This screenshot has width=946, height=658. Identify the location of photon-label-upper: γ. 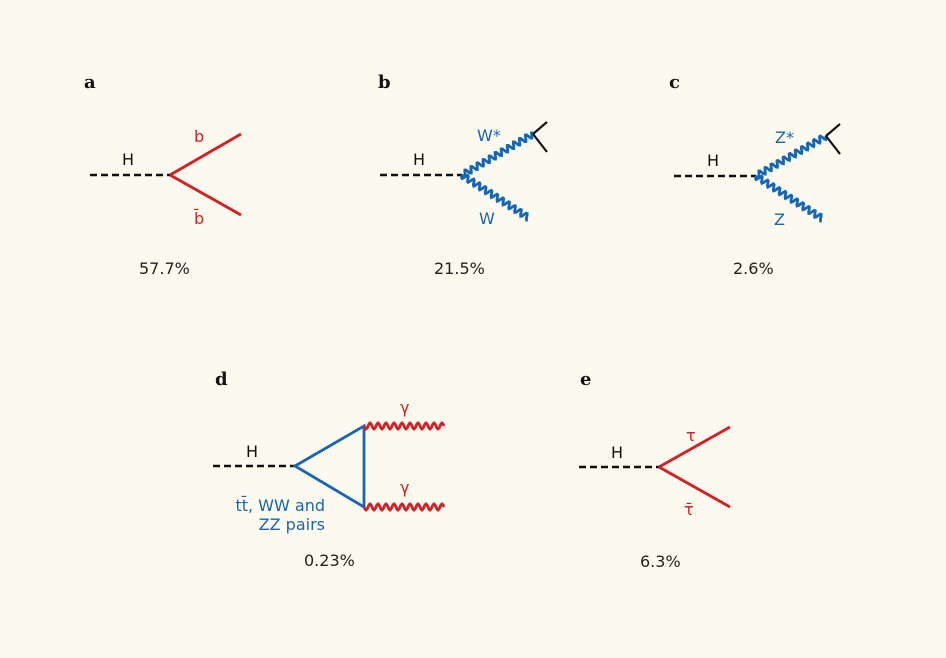
(404, 407).